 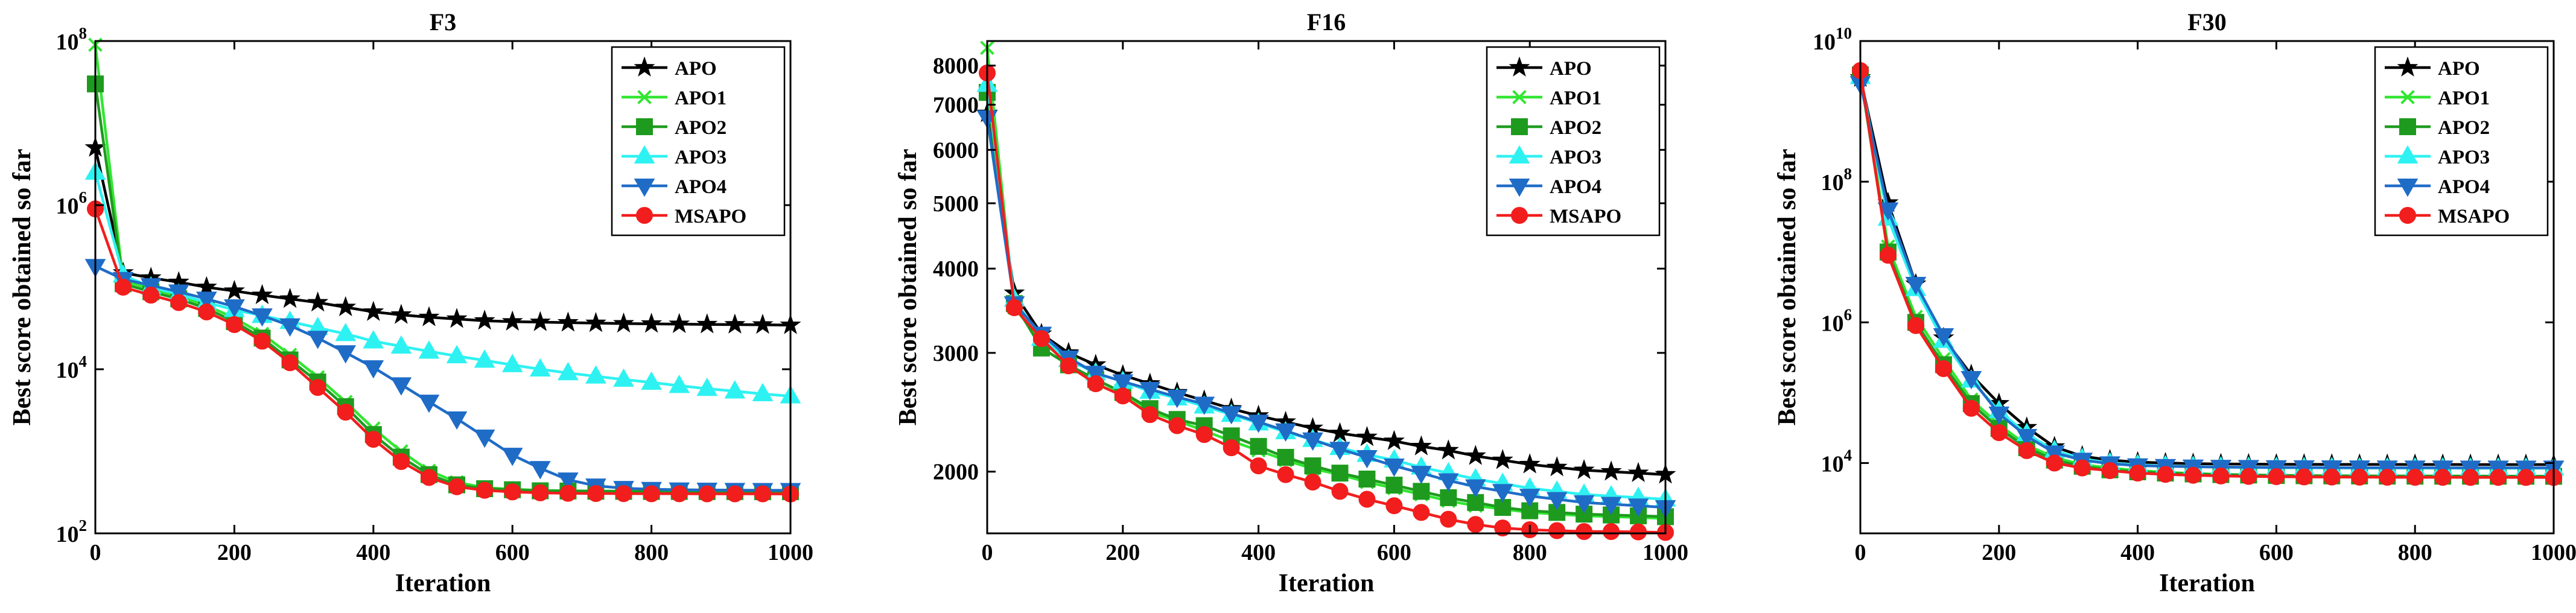 What do you see at coordinates (956, 66) in the screenshot?
I see `y-tick-label: 8000` at bounding box center [956, 66].